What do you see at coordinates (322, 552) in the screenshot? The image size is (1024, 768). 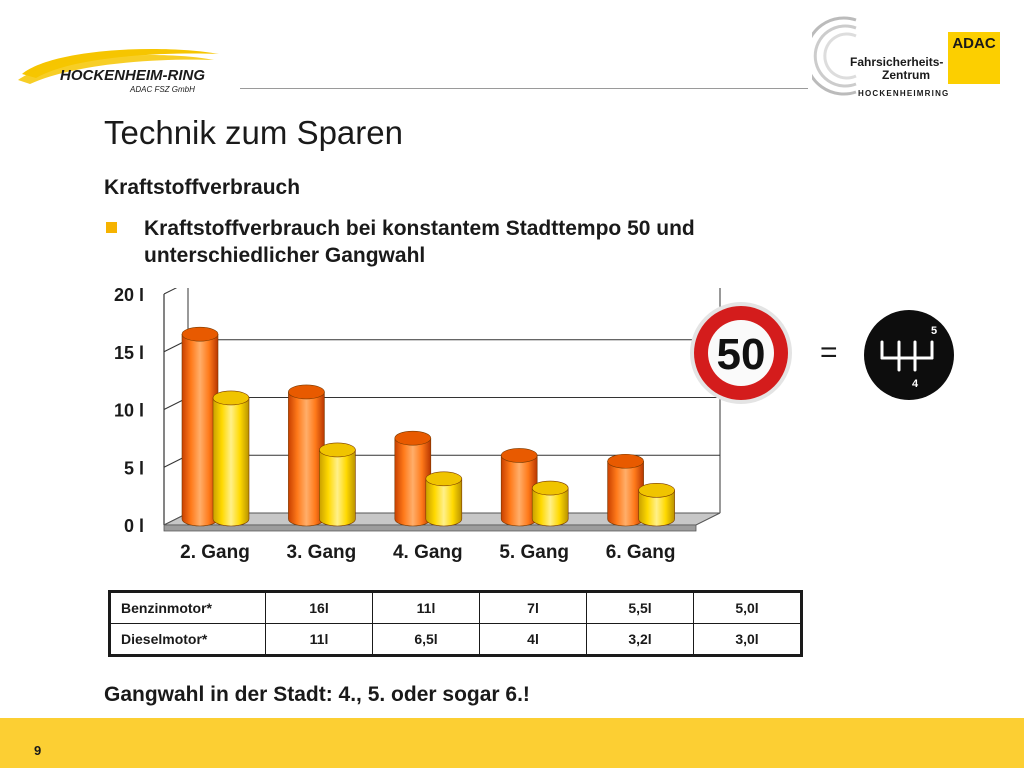 I see `x-tick-label: 3. Gang` at bounding box center [322, 552].